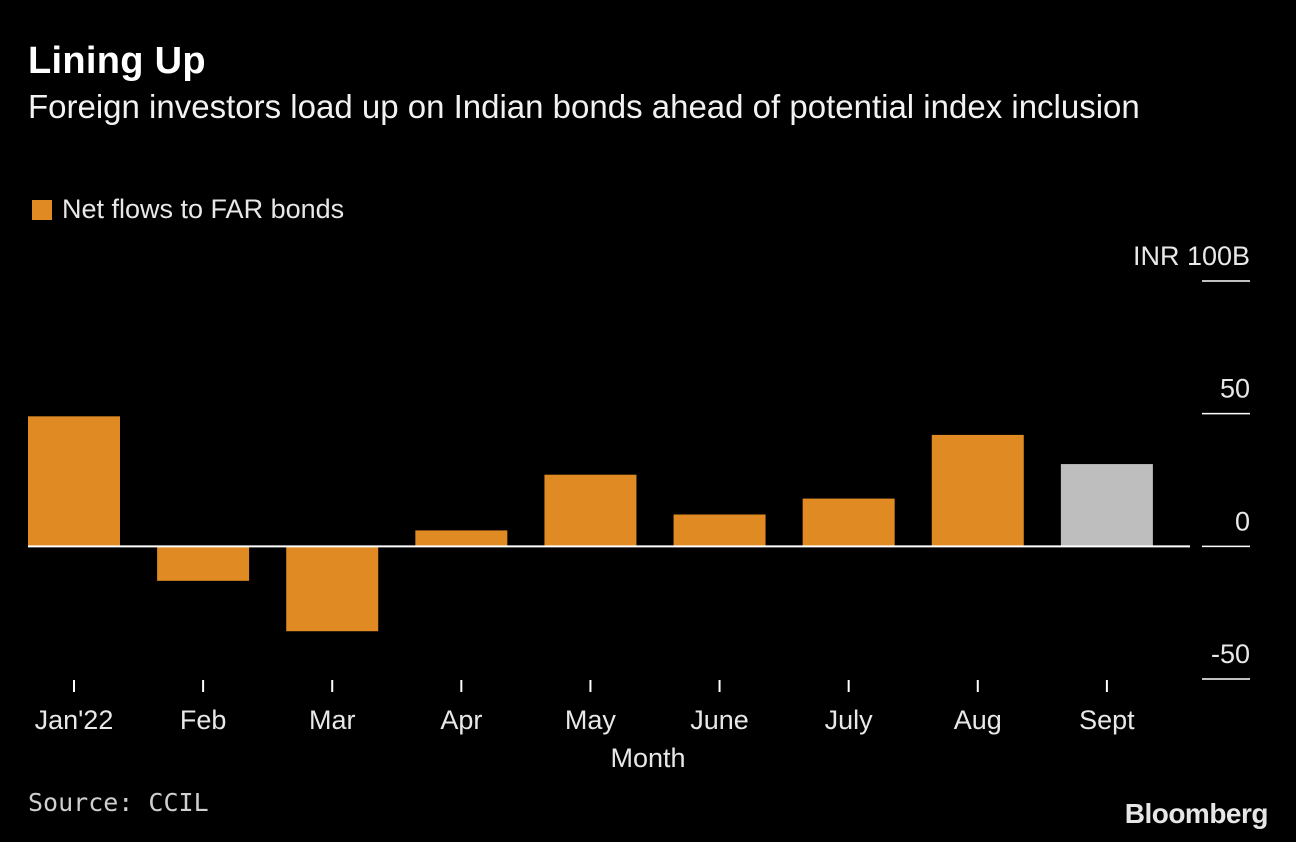  Describe the element at coordinates (461, 538) in the screenshot. I see `bar-apr` at that location.